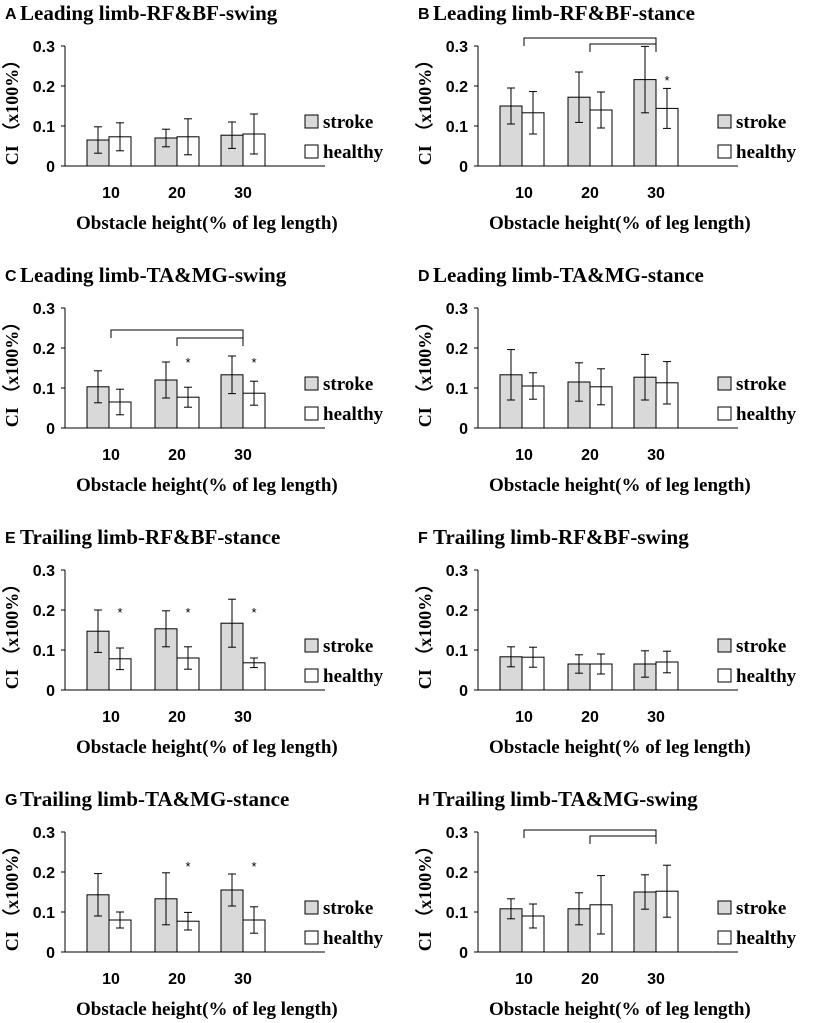 Image resolution: width=826 pixels, height=1023 pixels. Describe the element at coordinates (666, 80) in the screenshot. I see `panel-b-significance-star: *` at that location.